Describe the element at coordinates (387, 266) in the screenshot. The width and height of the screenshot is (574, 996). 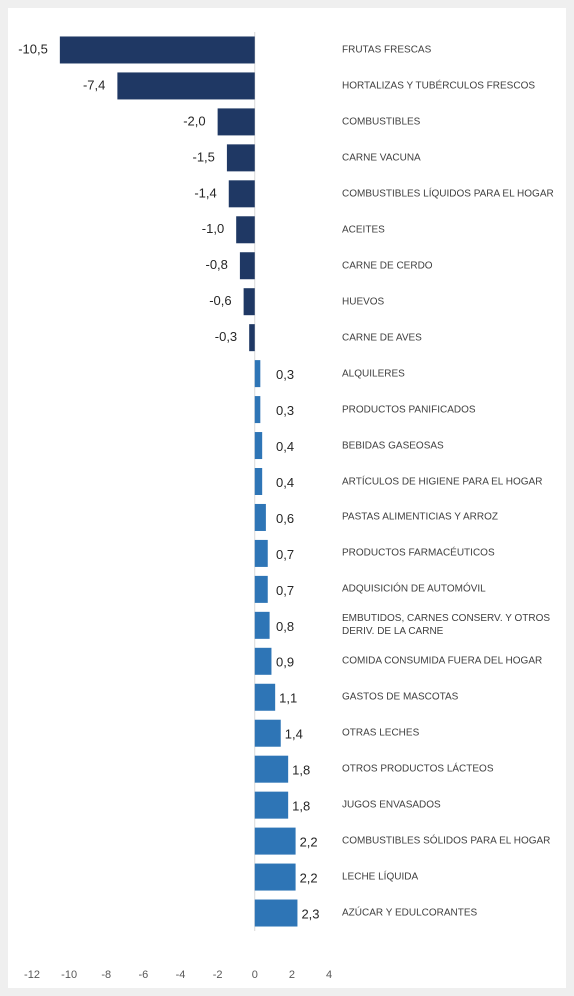
I see `category-label: CARNE DE CERDO` at that location.